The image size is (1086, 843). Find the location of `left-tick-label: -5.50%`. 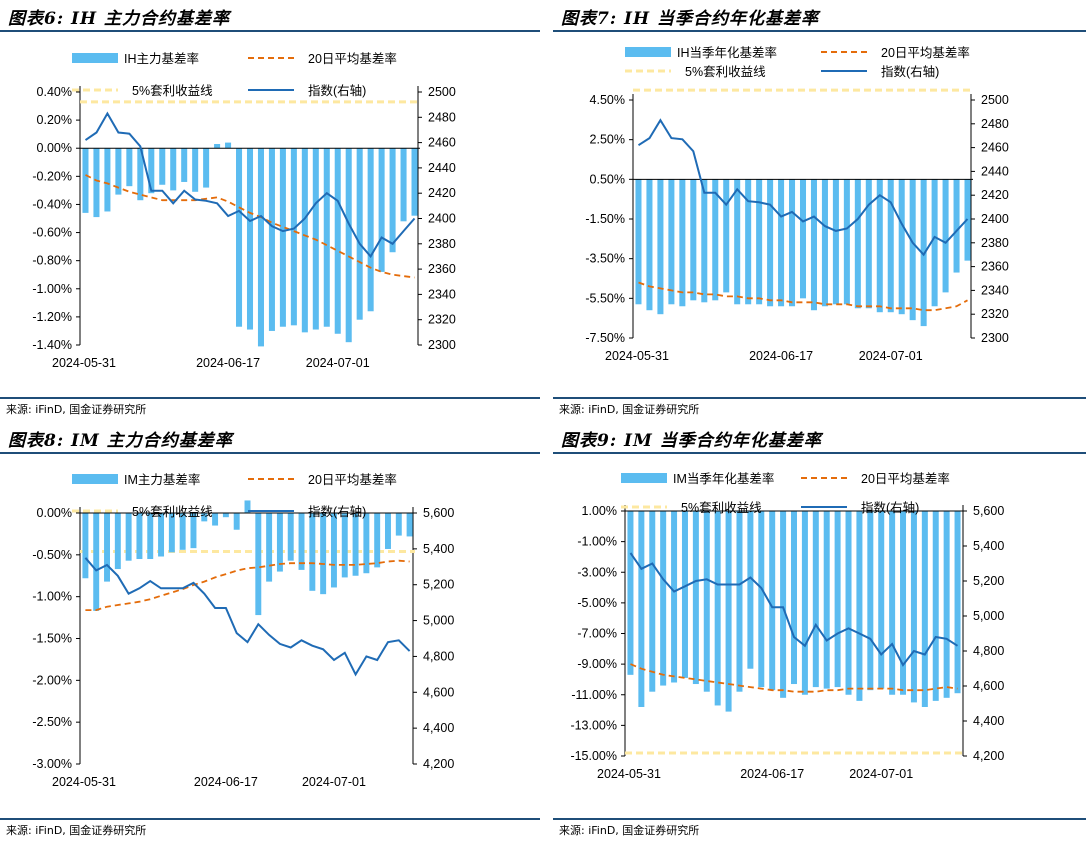

left-tick-label: -5.50% is located at coordinates (605, 298).